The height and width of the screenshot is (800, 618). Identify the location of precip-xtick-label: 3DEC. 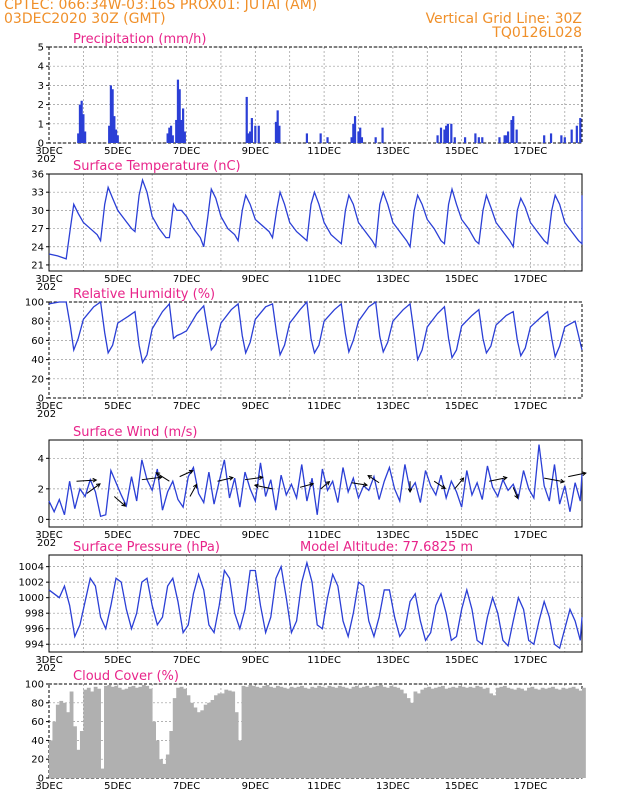
(48, 151).